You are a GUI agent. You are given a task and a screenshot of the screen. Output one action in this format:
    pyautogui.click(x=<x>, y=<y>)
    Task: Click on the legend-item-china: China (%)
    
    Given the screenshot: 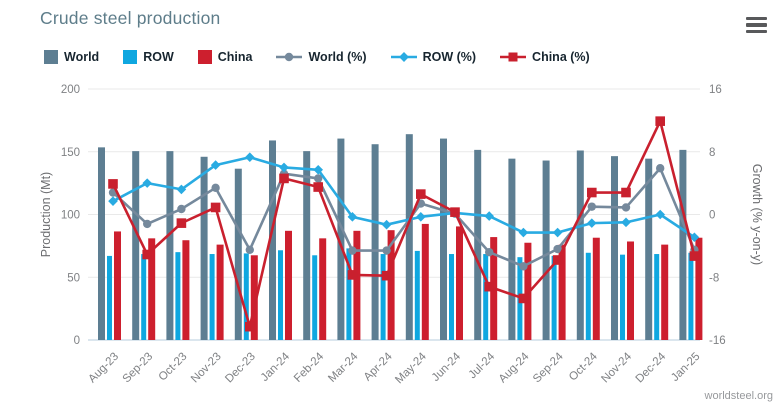 What is the action you would take?
    pyautogui.click(x=545, y=57)
    